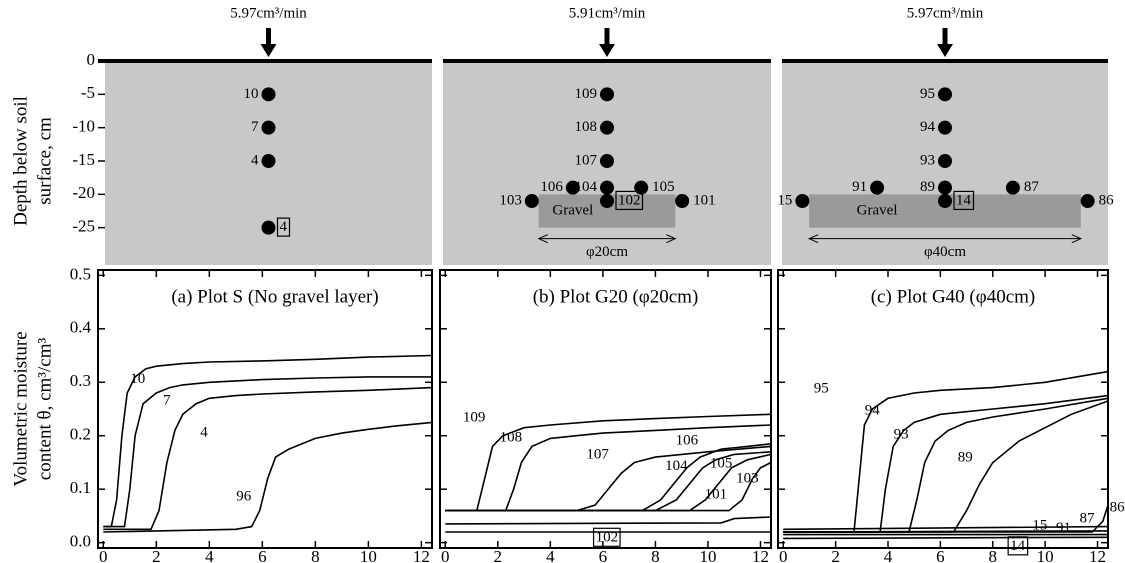 The height and width of the screenshot is (563, 1125). What do you see at coordinates (927, 160) in the screenshot?
I see `sensor-label: 93` at bounding box center [927, 160].